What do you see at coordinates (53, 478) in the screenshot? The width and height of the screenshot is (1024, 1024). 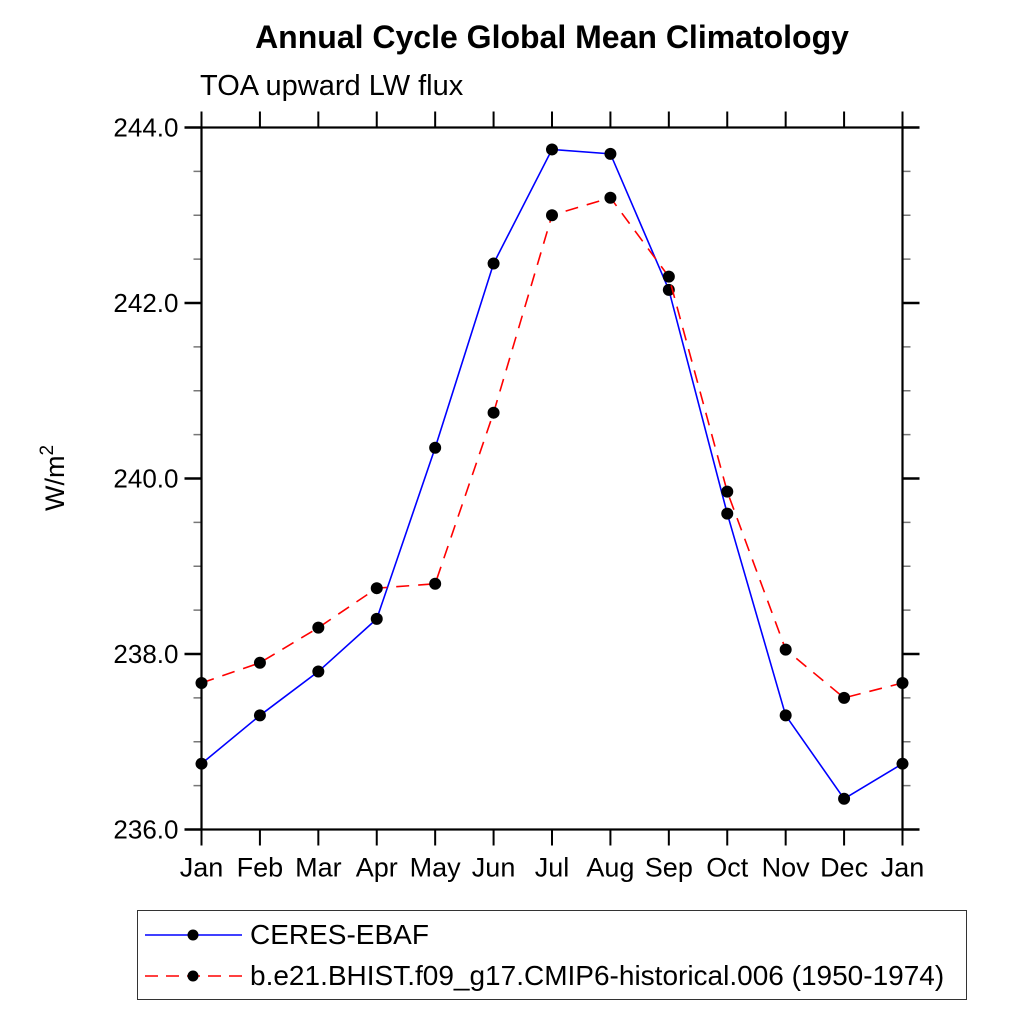 I see `y-axis-label: W/m2` at bounding box center [53, 478].